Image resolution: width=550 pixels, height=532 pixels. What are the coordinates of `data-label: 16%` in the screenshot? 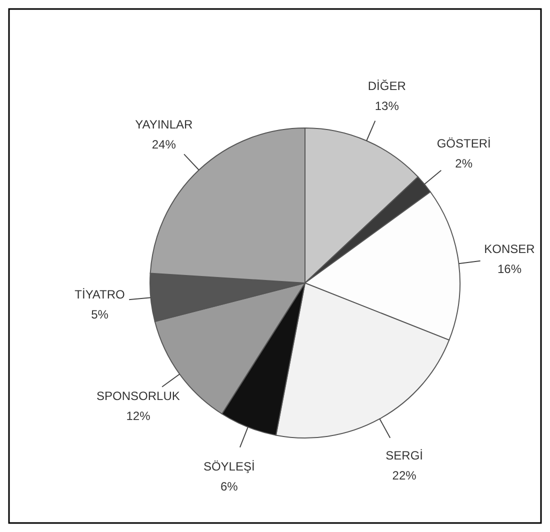 It's located at (510, 269).